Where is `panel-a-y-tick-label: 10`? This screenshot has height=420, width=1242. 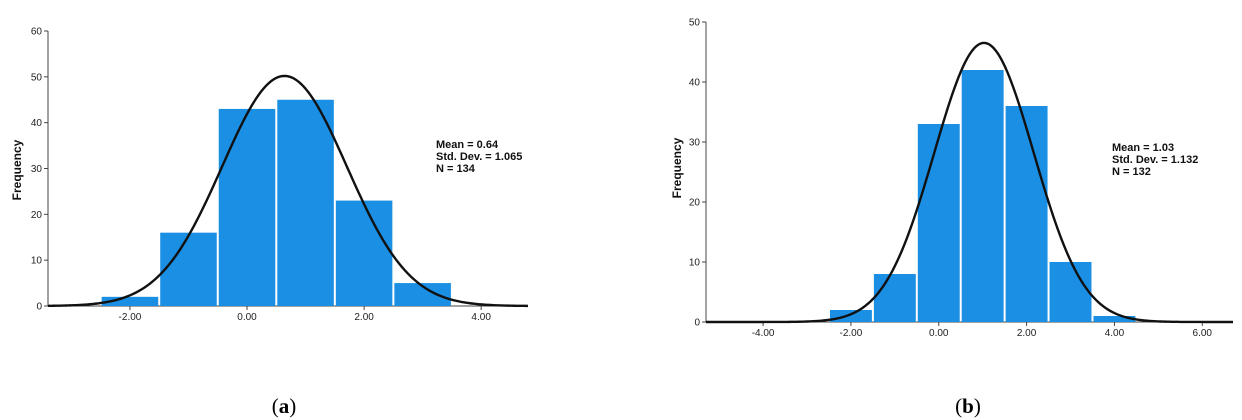 panel-a-y-tick-label: 10 is located at coordinates (37, 261).